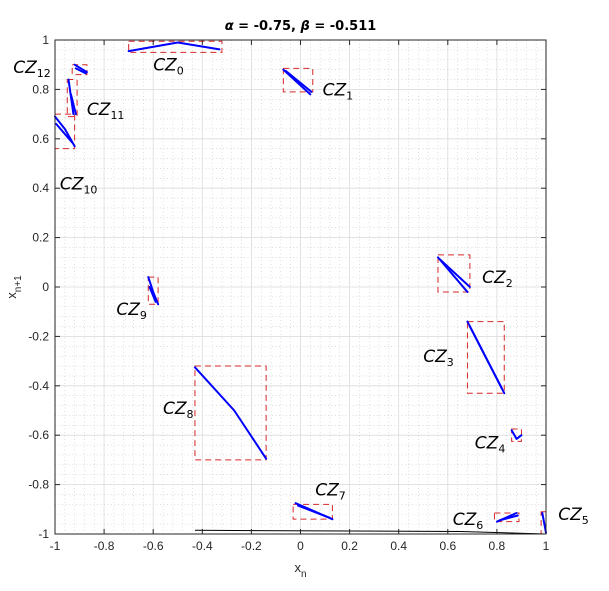 This screenshot has width=609, height=591. What do you see at coordinates (40, 188) in the screenshot?
I see `y-tick-label: 0.4` at bounding box center [40, 188].